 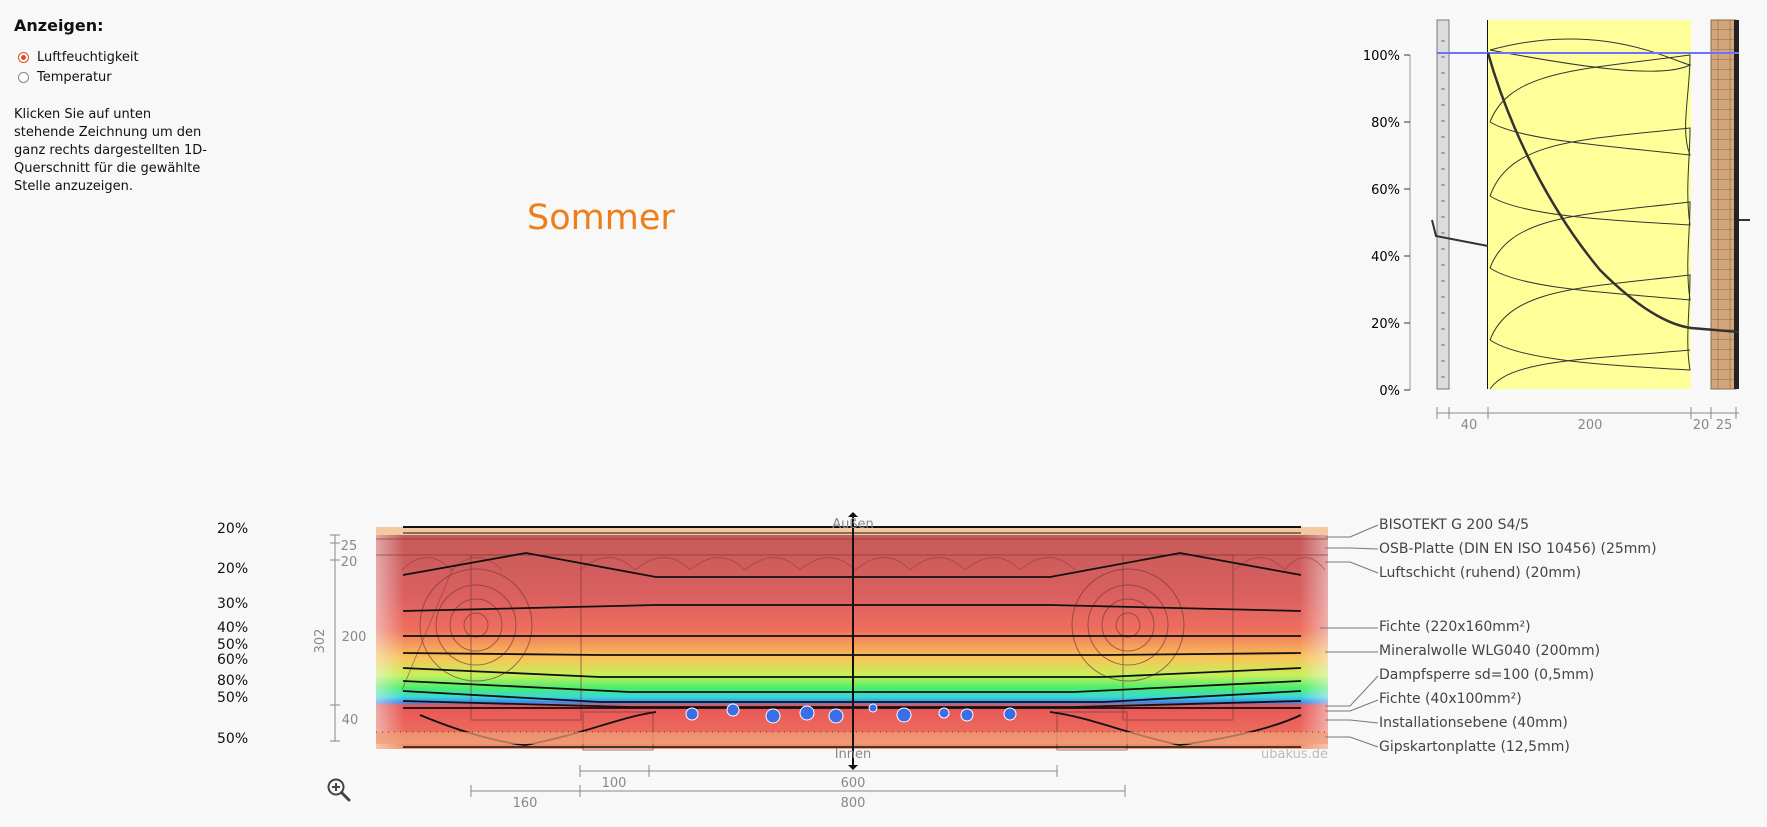 What do you see at coordinates (853, 754) in the screenshot?
I see `inside-label: Innen` at bounding box center [853, 754].